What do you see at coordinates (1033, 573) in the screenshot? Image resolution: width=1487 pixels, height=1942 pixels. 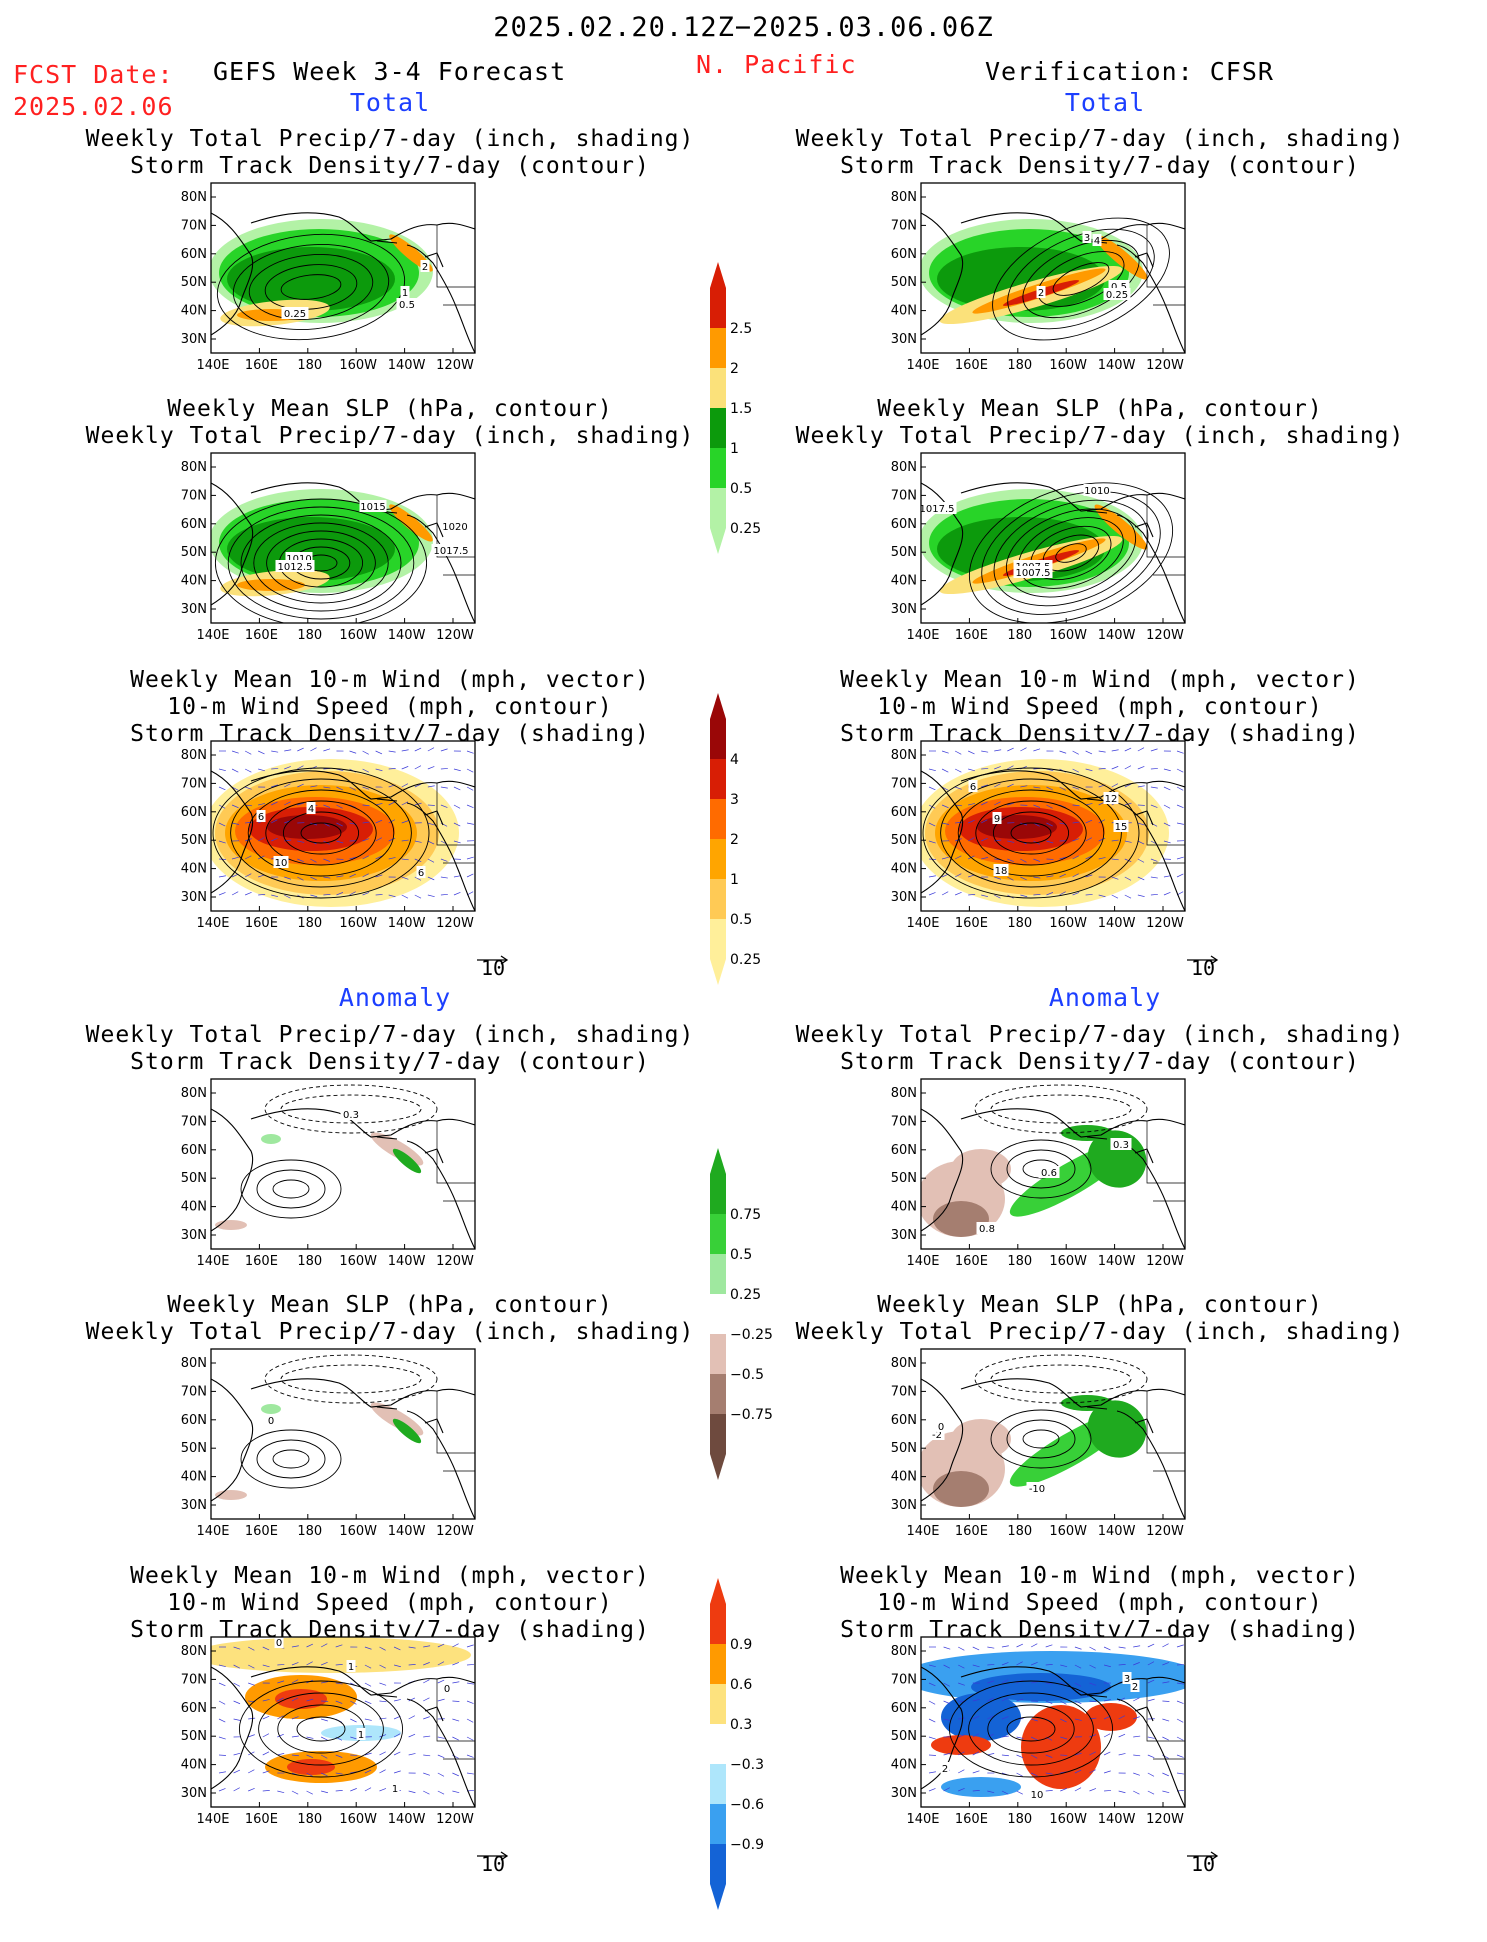 I see `contour-label: 1007.5` at bounding box center [1033, 573].